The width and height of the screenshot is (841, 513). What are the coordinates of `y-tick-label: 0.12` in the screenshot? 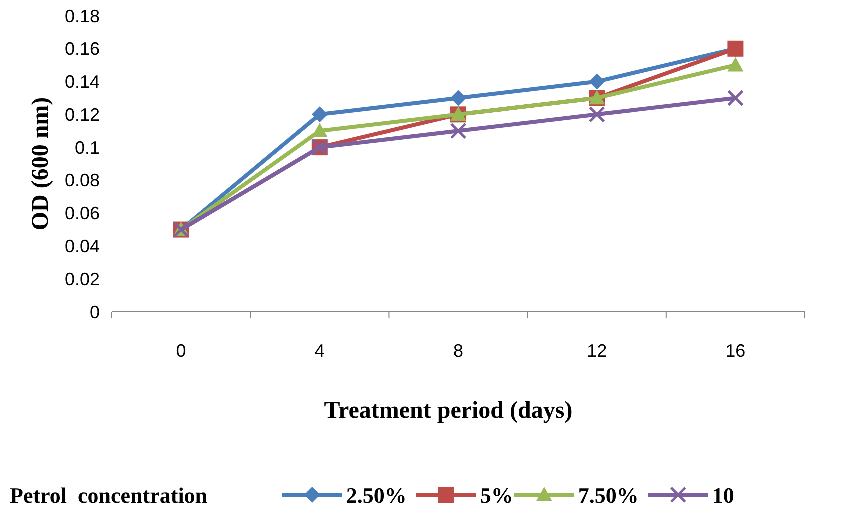 It's located at (82, 114).